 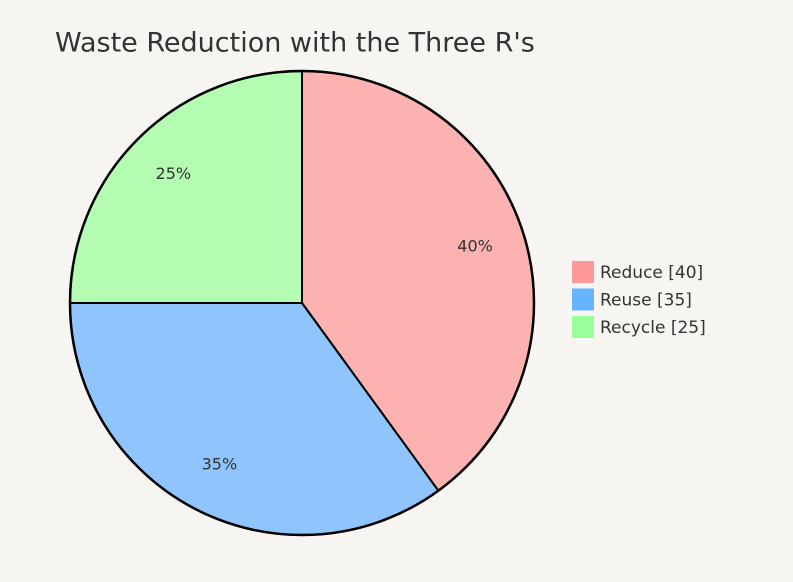 I want to click on slice-label: 35%, so click(x=220, y=464).